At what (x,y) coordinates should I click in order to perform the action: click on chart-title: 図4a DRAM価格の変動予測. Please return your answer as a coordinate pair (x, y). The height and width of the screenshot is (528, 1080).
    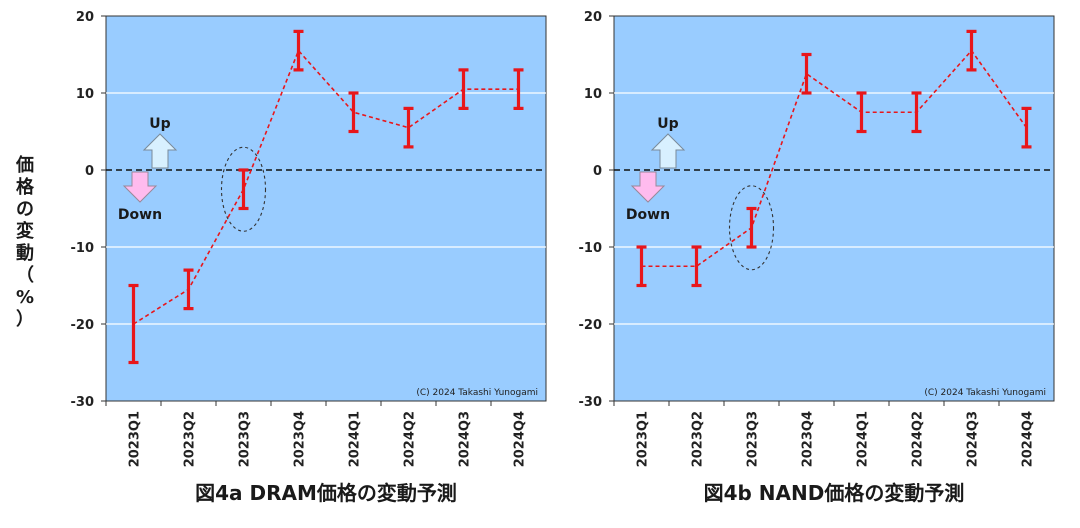
    Looking at the image, I should click on (326, 493).